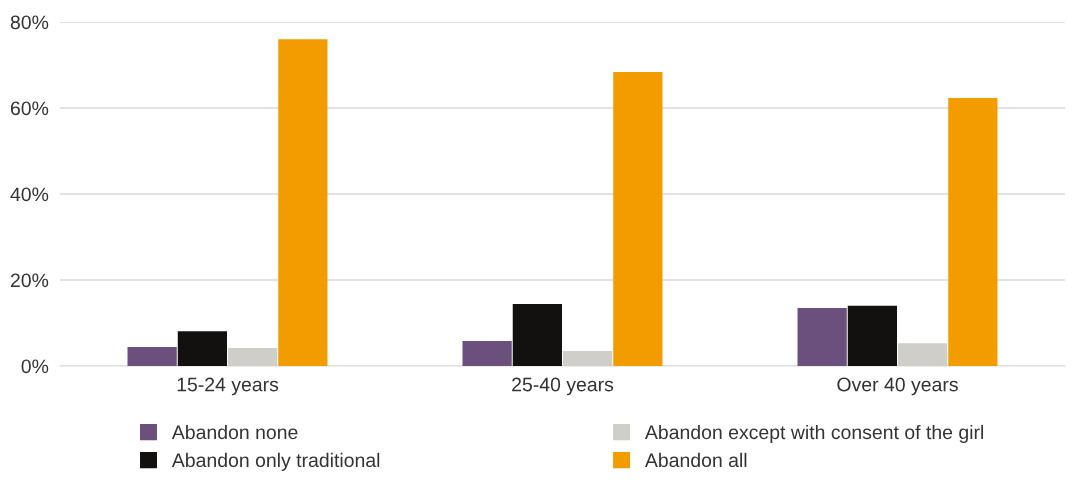 The width and height of the screenshot is (1072, 504). I want to click on legend-label: Abandon only traditional, so click(275, 461).